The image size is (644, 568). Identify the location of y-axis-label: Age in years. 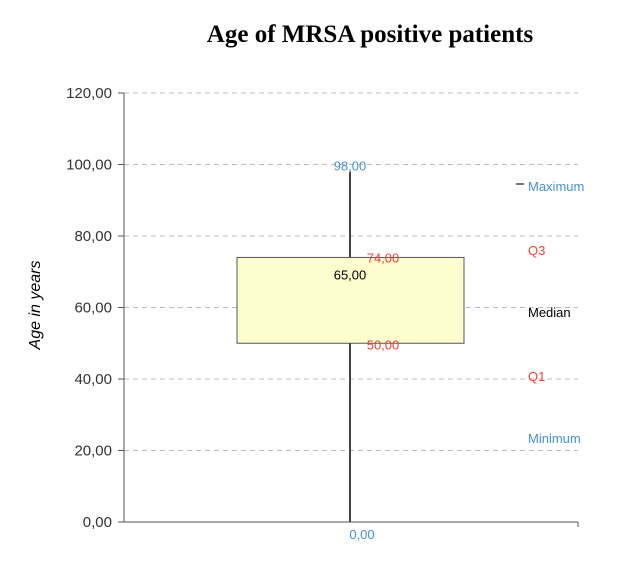
(35, 306).